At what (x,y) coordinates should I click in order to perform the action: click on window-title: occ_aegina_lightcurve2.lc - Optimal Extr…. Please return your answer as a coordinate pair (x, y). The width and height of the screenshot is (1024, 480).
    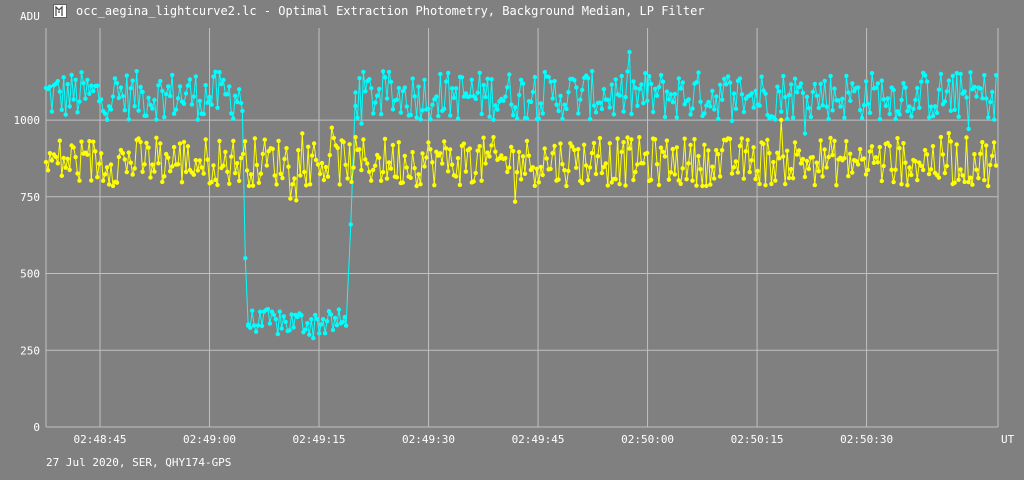
    Looking at the image, I should click on (390, 11).